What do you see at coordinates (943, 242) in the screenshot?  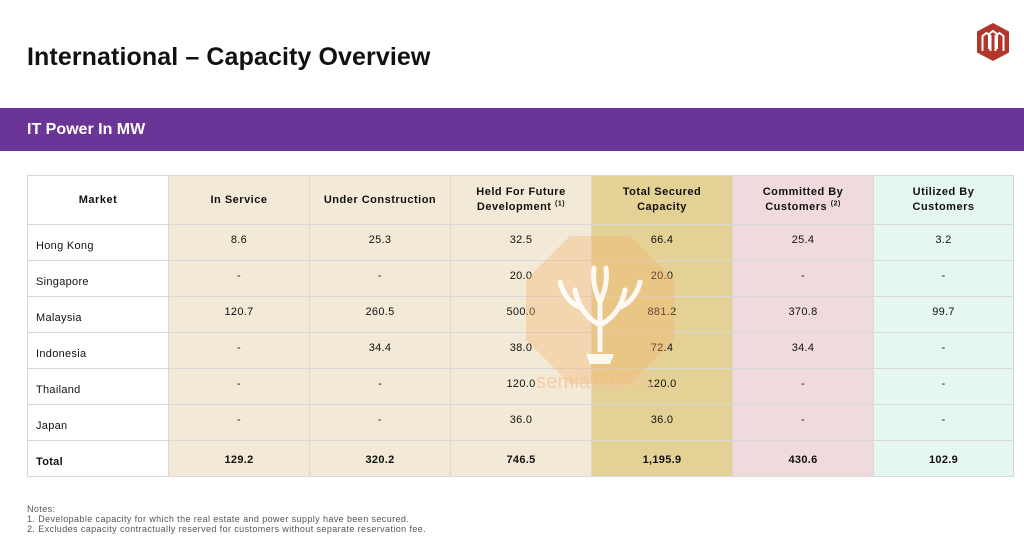 I see `cell-utilized: 3.2` at bounding box center [943, 242].